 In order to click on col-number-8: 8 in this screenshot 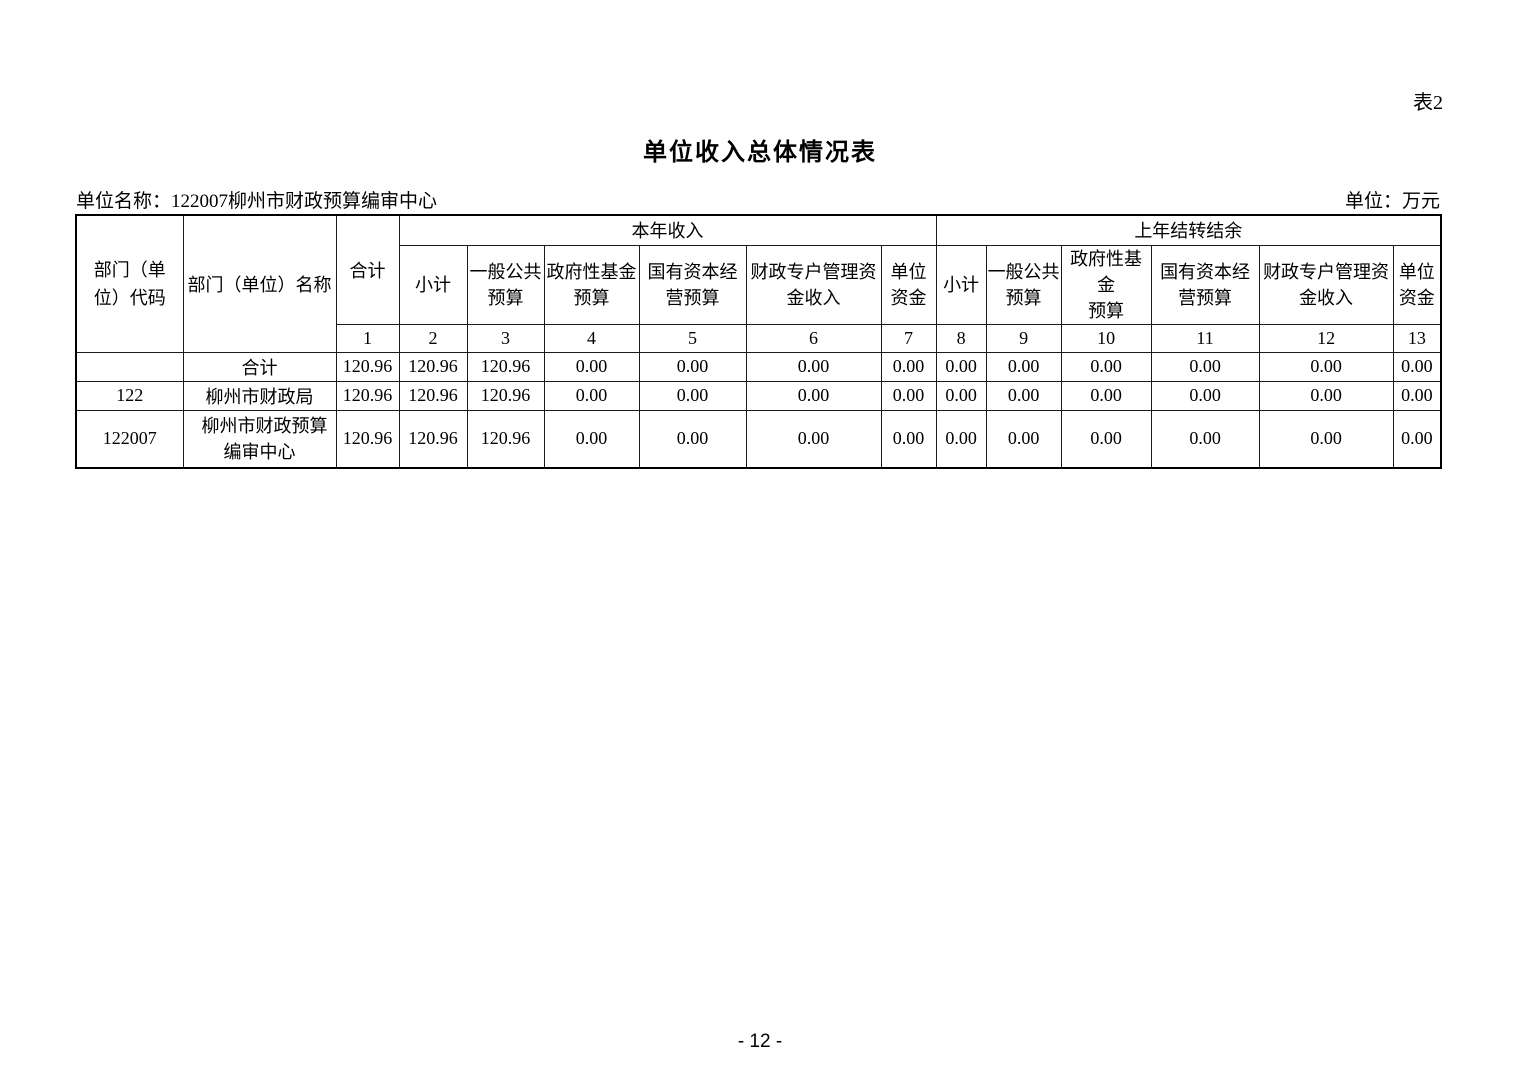, I will do `click(961, 338)`.